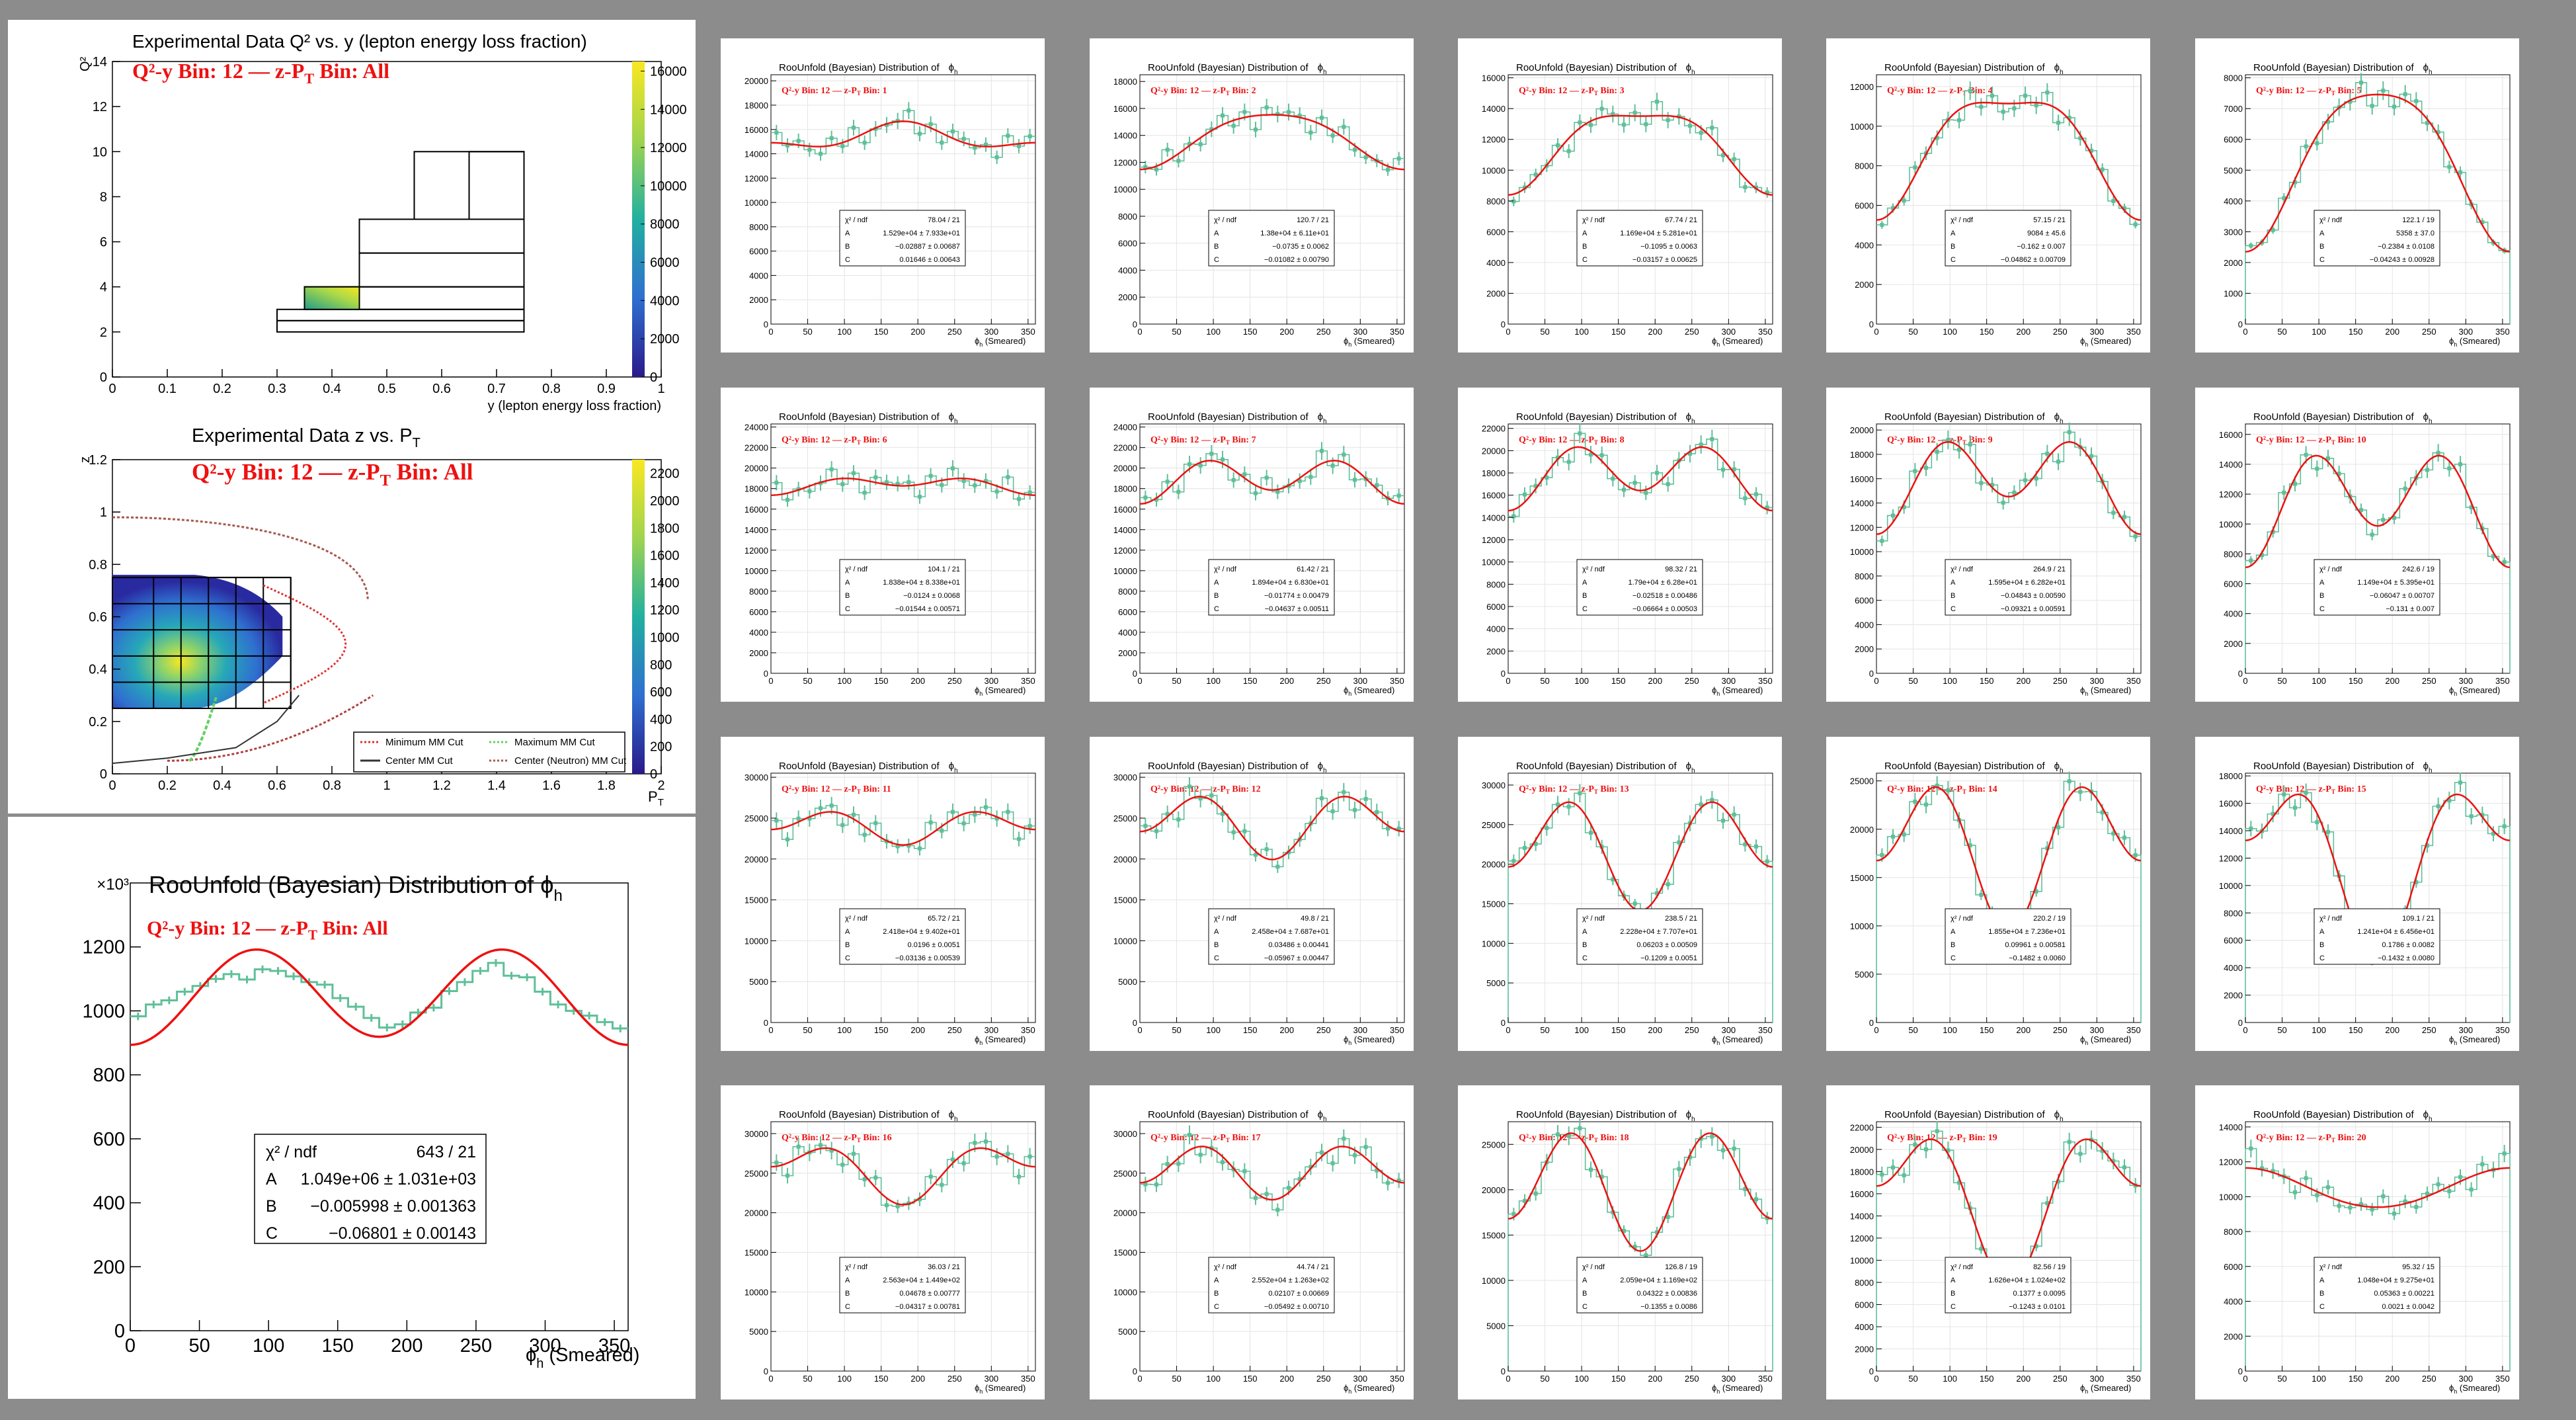 The width and height of the screenshot is (2576, 1420). What do you see at coordinates (2034, 609) in the screenshot?
I see `phi-stats-value: −0.09321 ± 0.00591` at bounding box center [2034, 609].